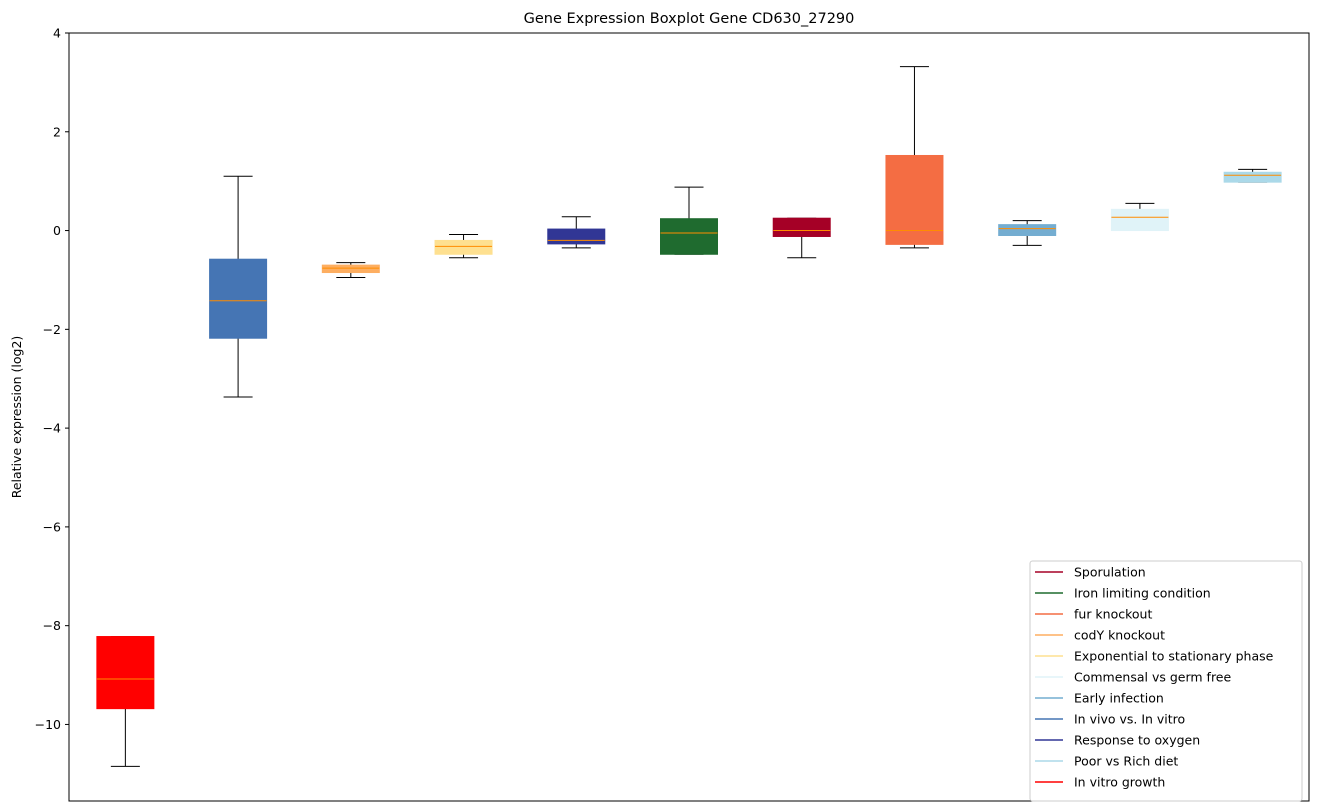 This screenshot has width=1318, height=812. I want to click on legend-label: Iron limiting condition, so click(1142, 593).